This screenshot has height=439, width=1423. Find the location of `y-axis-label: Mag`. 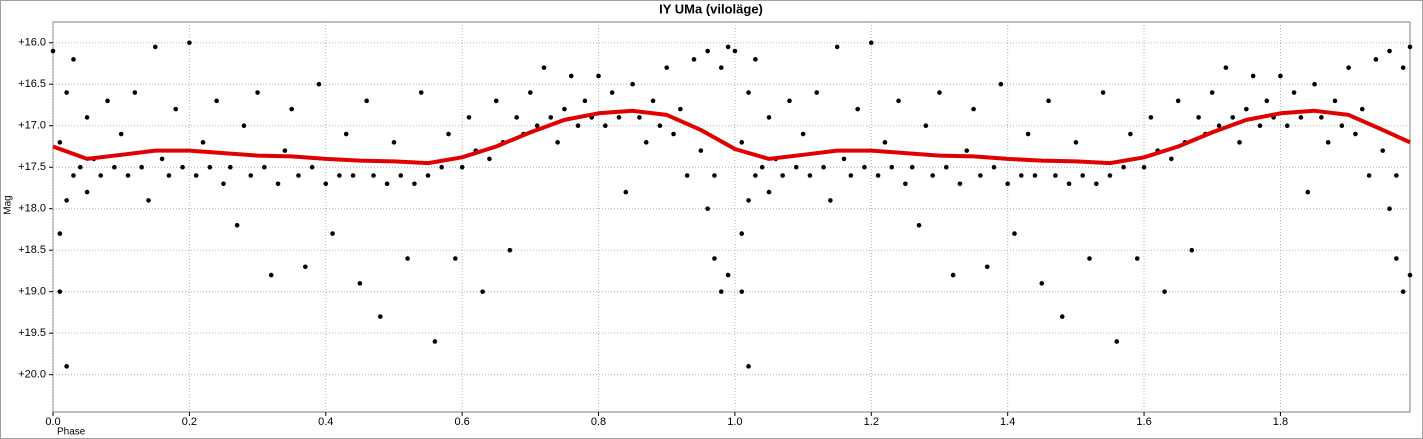

y-axis-label: Mag is located at coordinates (8, 204).